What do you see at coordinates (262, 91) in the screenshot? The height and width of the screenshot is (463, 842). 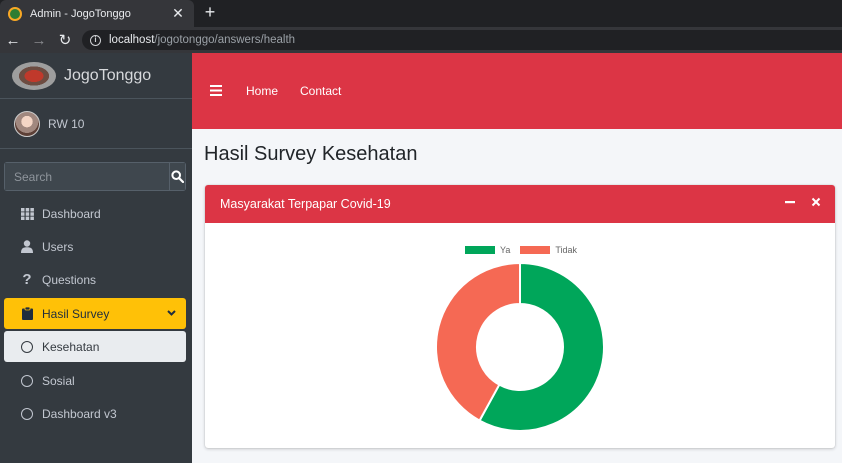 I see `nav-link-home: Home` at bounding box center [262, 91].